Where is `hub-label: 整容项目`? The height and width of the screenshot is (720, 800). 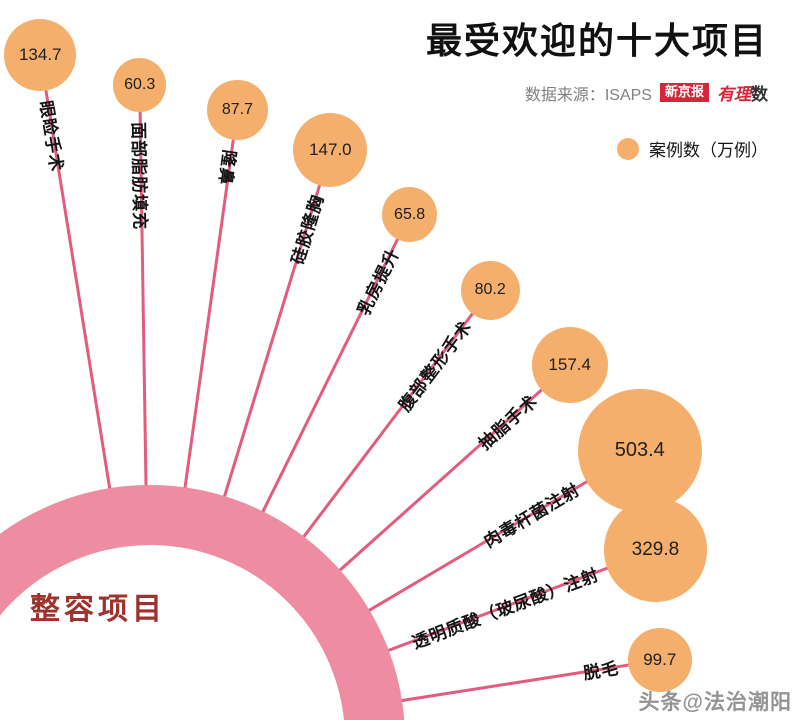
hub-label: 整容项目 is located at coordinates (98, 609).